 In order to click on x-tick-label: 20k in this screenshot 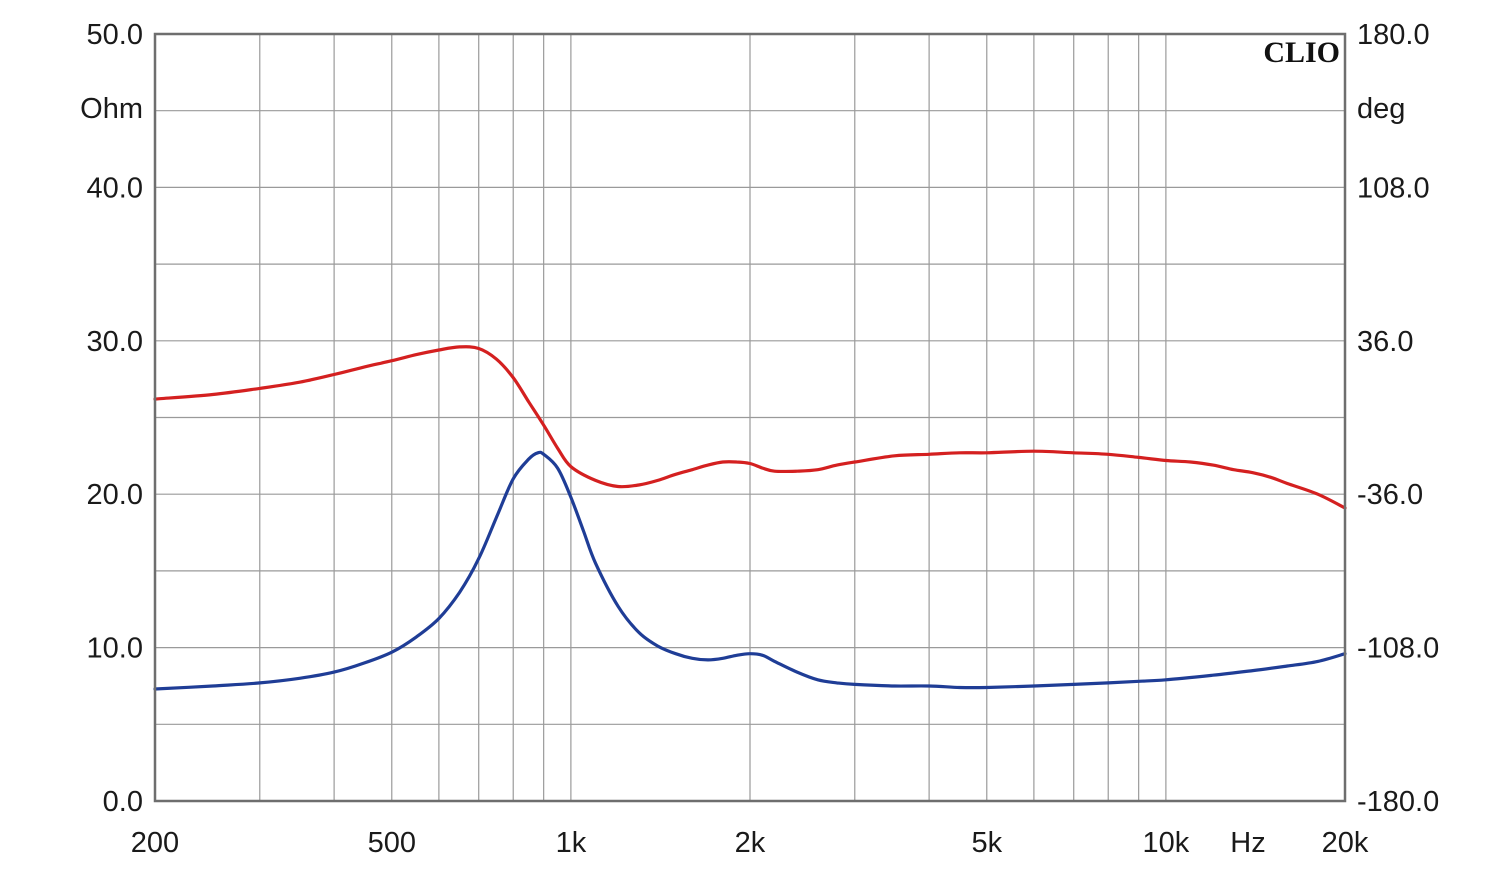, I will do `click(1345, 843)`.